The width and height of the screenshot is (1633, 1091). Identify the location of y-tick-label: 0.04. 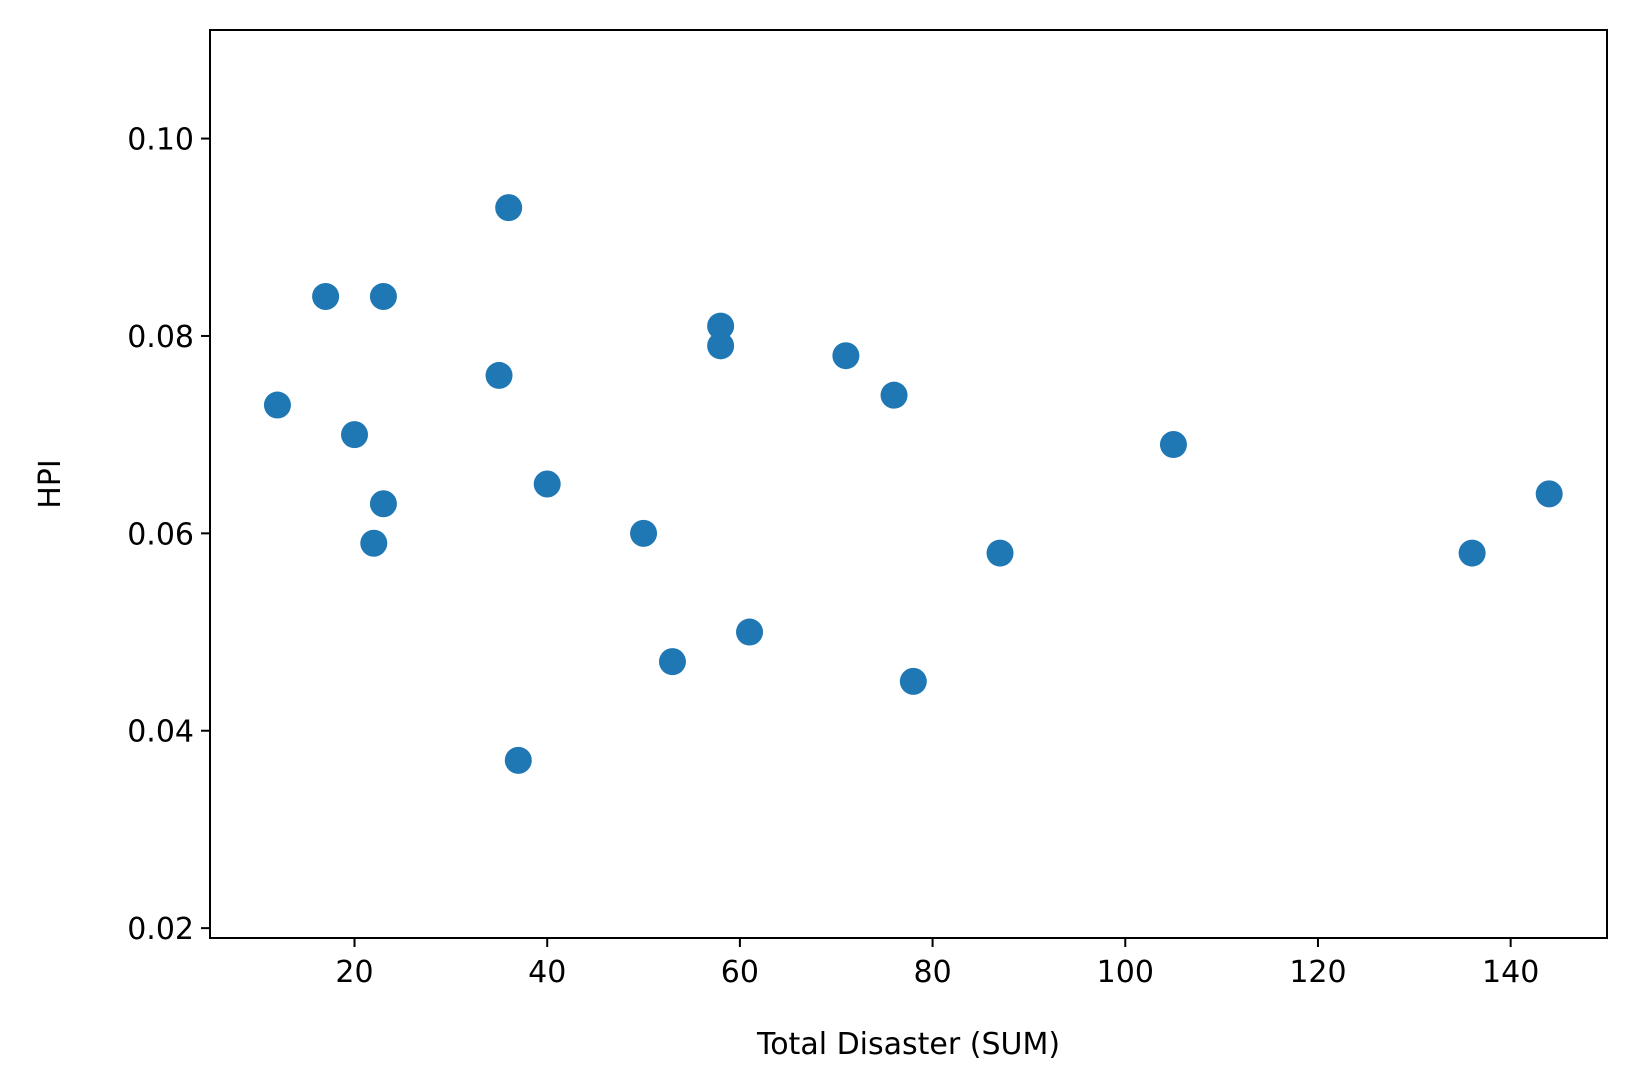
(160, 732).